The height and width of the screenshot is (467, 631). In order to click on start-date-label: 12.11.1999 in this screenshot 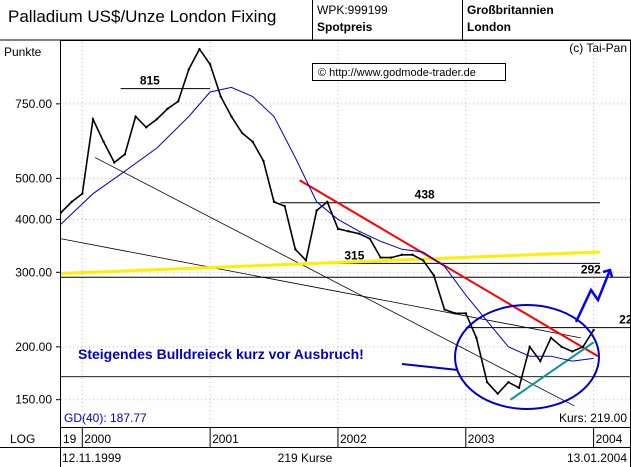, I will do `click(91, 458)`.